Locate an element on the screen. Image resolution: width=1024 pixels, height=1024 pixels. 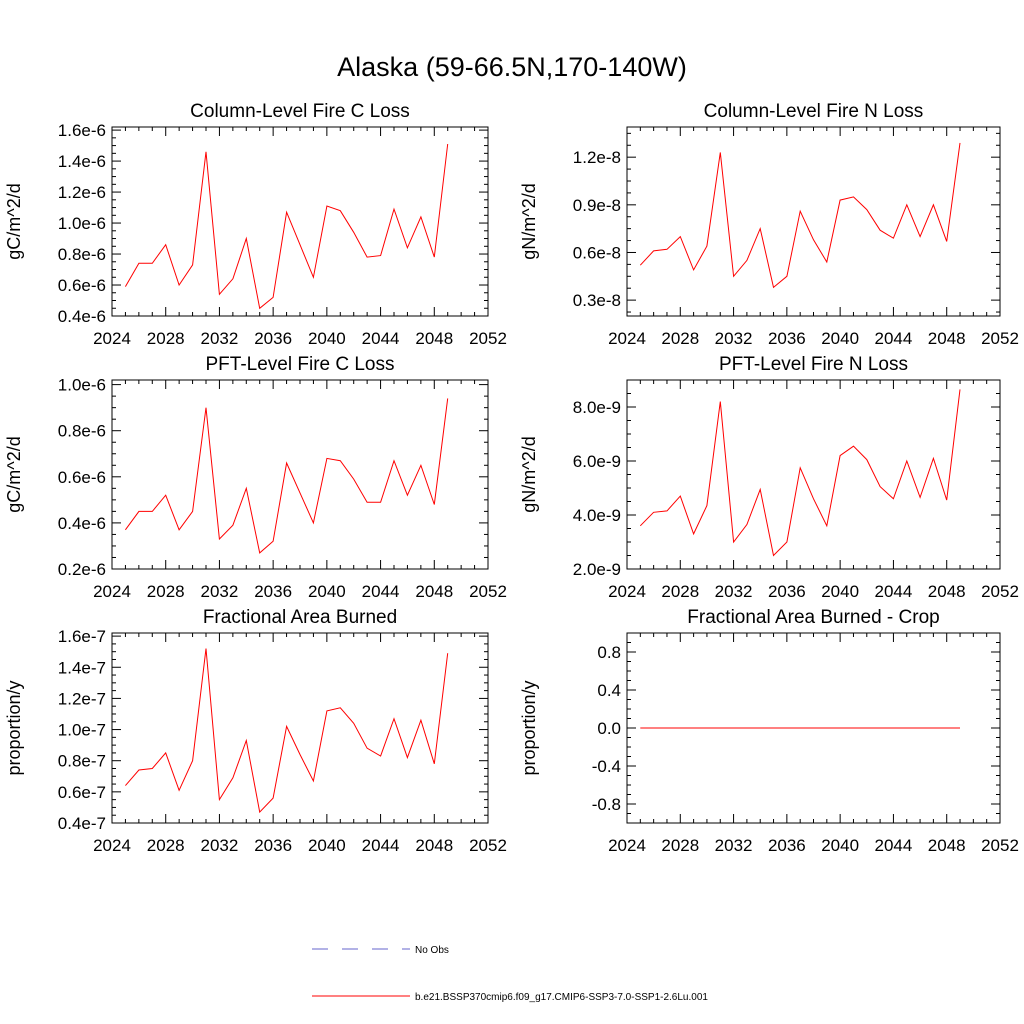
y-tick-label: 1.2e-8 is located at coordinates (597, 157).